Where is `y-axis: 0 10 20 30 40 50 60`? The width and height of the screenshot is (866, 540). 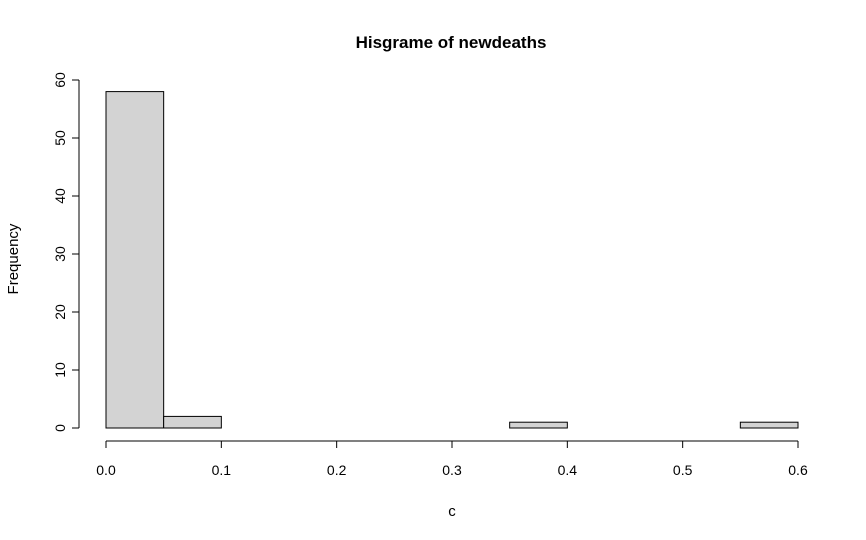
y-axis: 0 10 20 30 40 50 60 is located at coordinates (66, 252).